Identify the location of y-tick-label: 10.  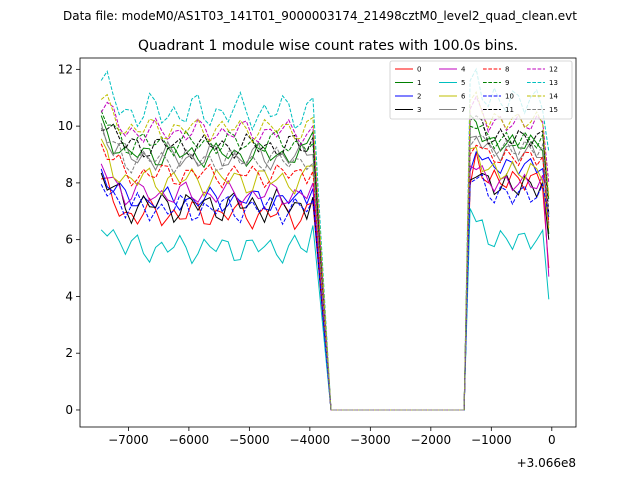
(65, 126).